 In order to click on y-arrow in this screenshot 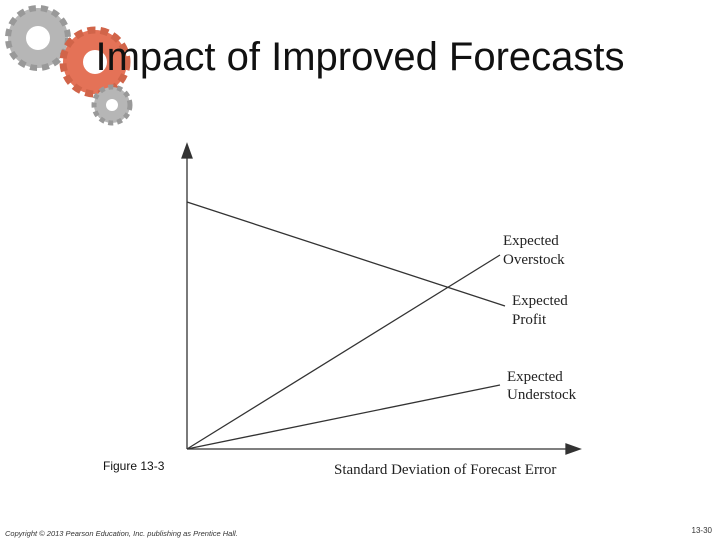, I will do `click(187, 150)`.